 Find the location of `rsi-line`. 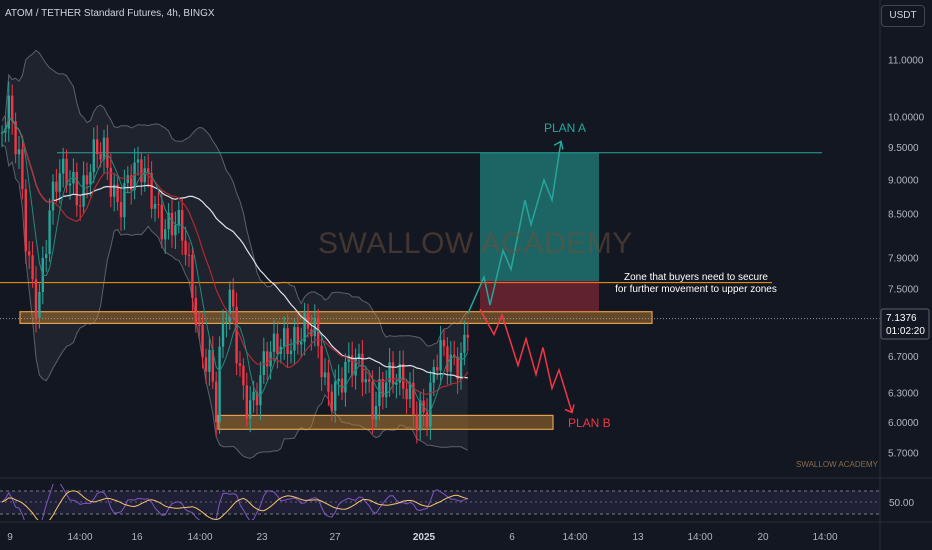

rsi-line is located at coordinates (234, 502).